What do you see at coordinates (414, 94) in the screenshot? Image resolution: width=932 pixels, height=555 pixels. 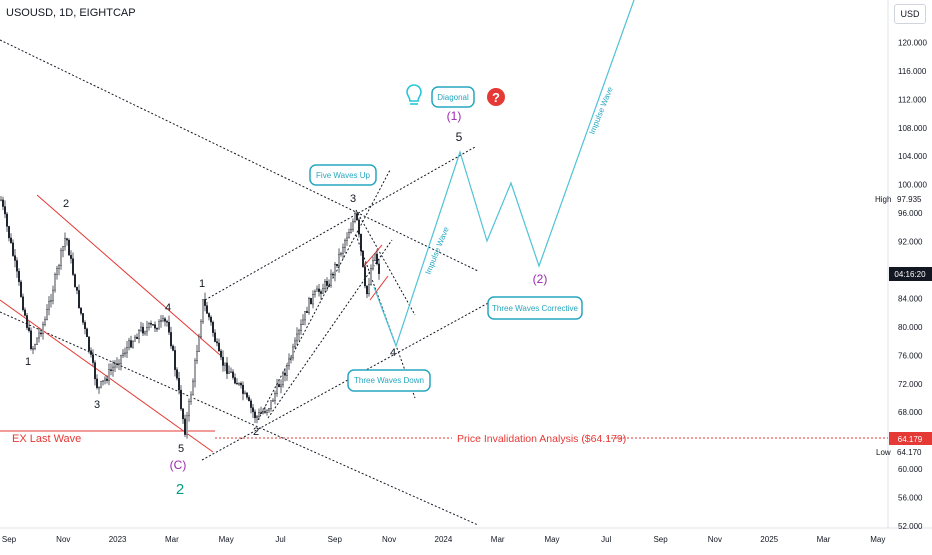 I see `lightbulb-icon` at bounding box center [414, 94].